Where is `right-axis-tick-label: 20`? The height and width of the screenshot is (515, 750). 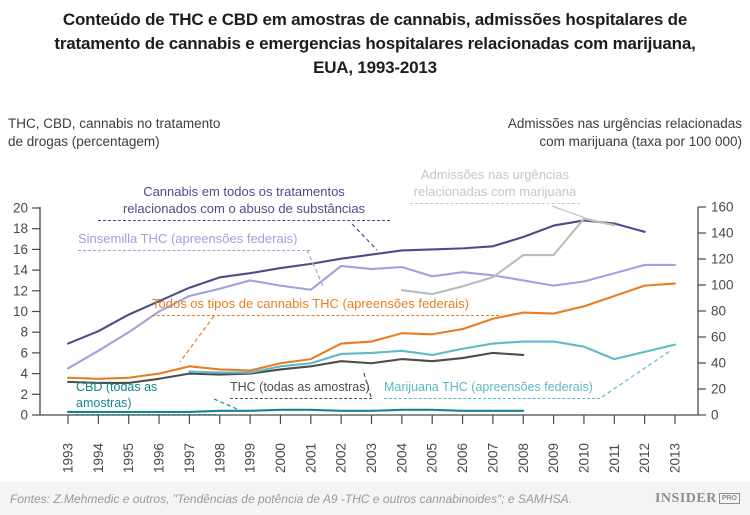 right-axis-tick-label: 20 is located at coordinates (718, 389).